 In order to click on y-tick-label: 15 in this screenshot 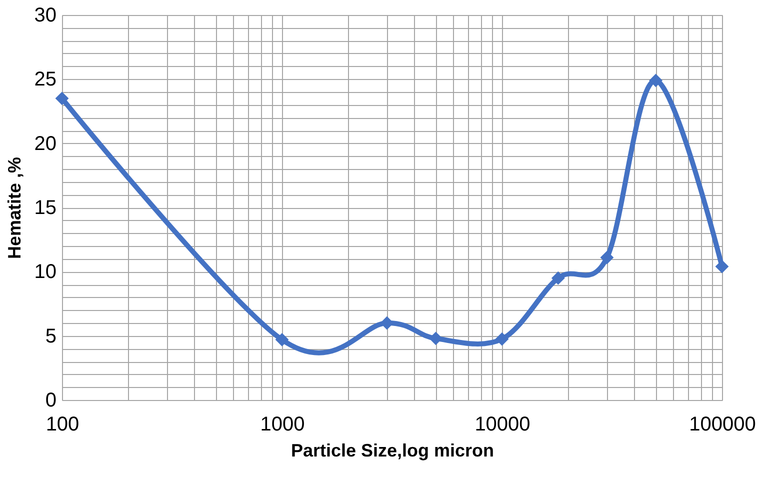, I will do `click(45, 208)`.